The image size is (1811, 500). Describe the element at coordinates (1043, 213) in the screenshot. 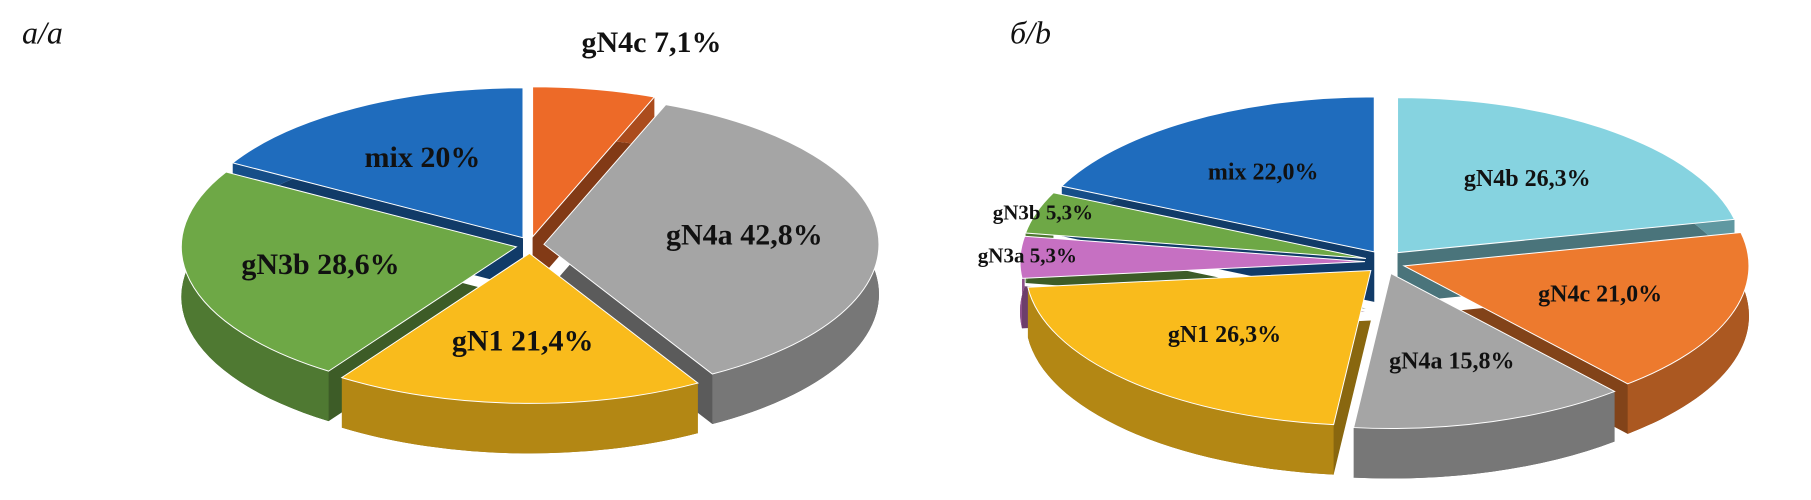

I see `slice-label: gN3b 5,3%` at that location.